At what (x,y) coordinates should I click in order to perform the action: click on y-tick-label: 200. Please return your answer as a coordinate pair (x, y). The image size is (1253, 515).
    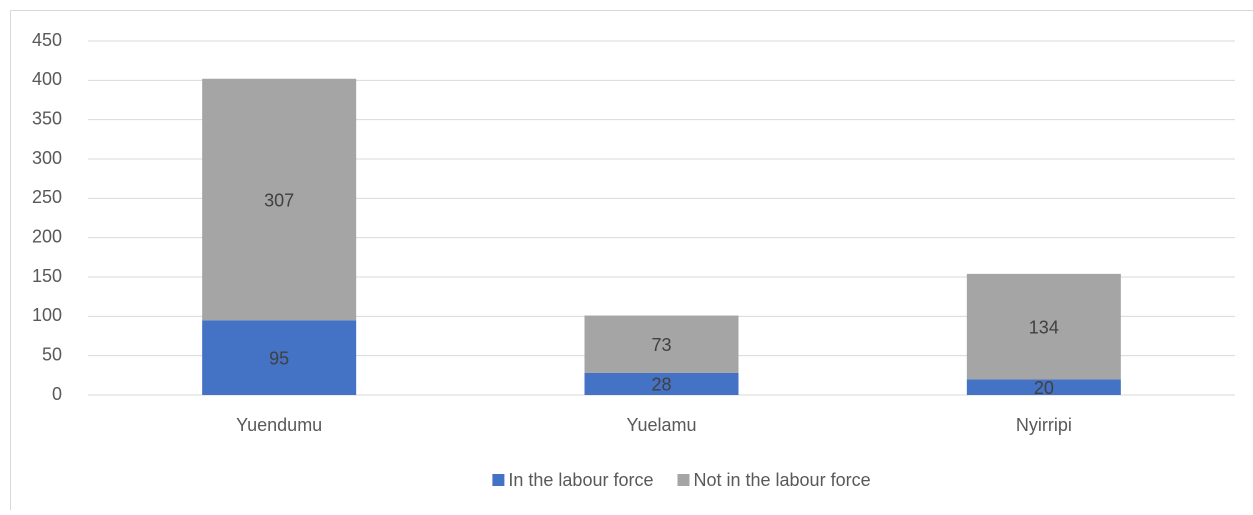
    Looking at the image, I should click on (47, 236).